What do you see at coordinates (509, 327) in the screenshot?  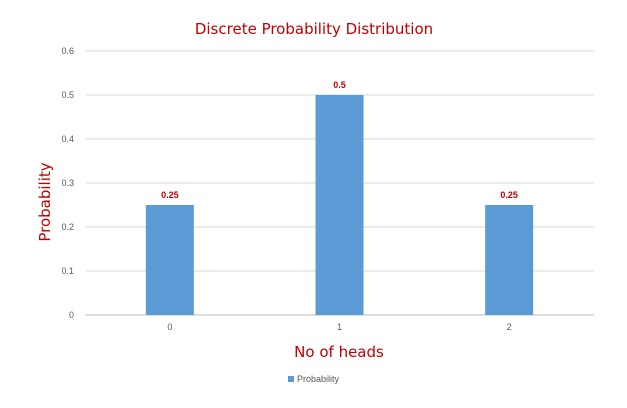 I see `x-tick-label: 2` at bounding box center [509, 327].